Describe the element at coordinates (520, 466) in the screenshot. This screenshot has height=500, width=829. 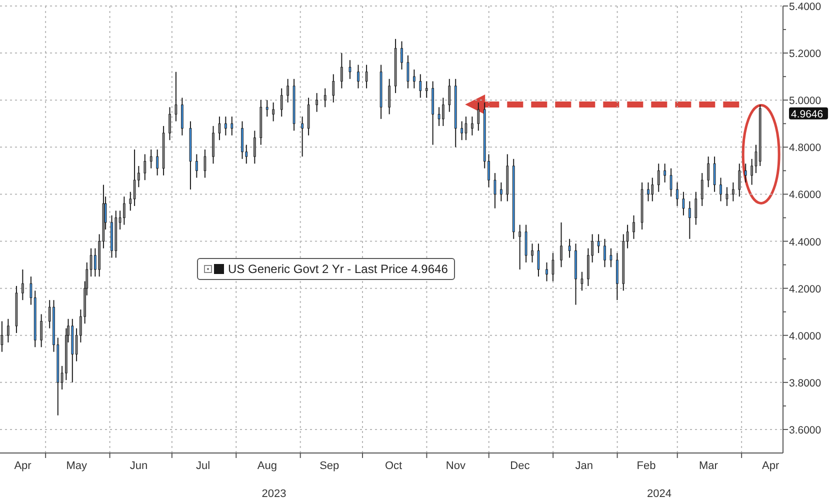
I see `x-tick-label: Dec` at that location.